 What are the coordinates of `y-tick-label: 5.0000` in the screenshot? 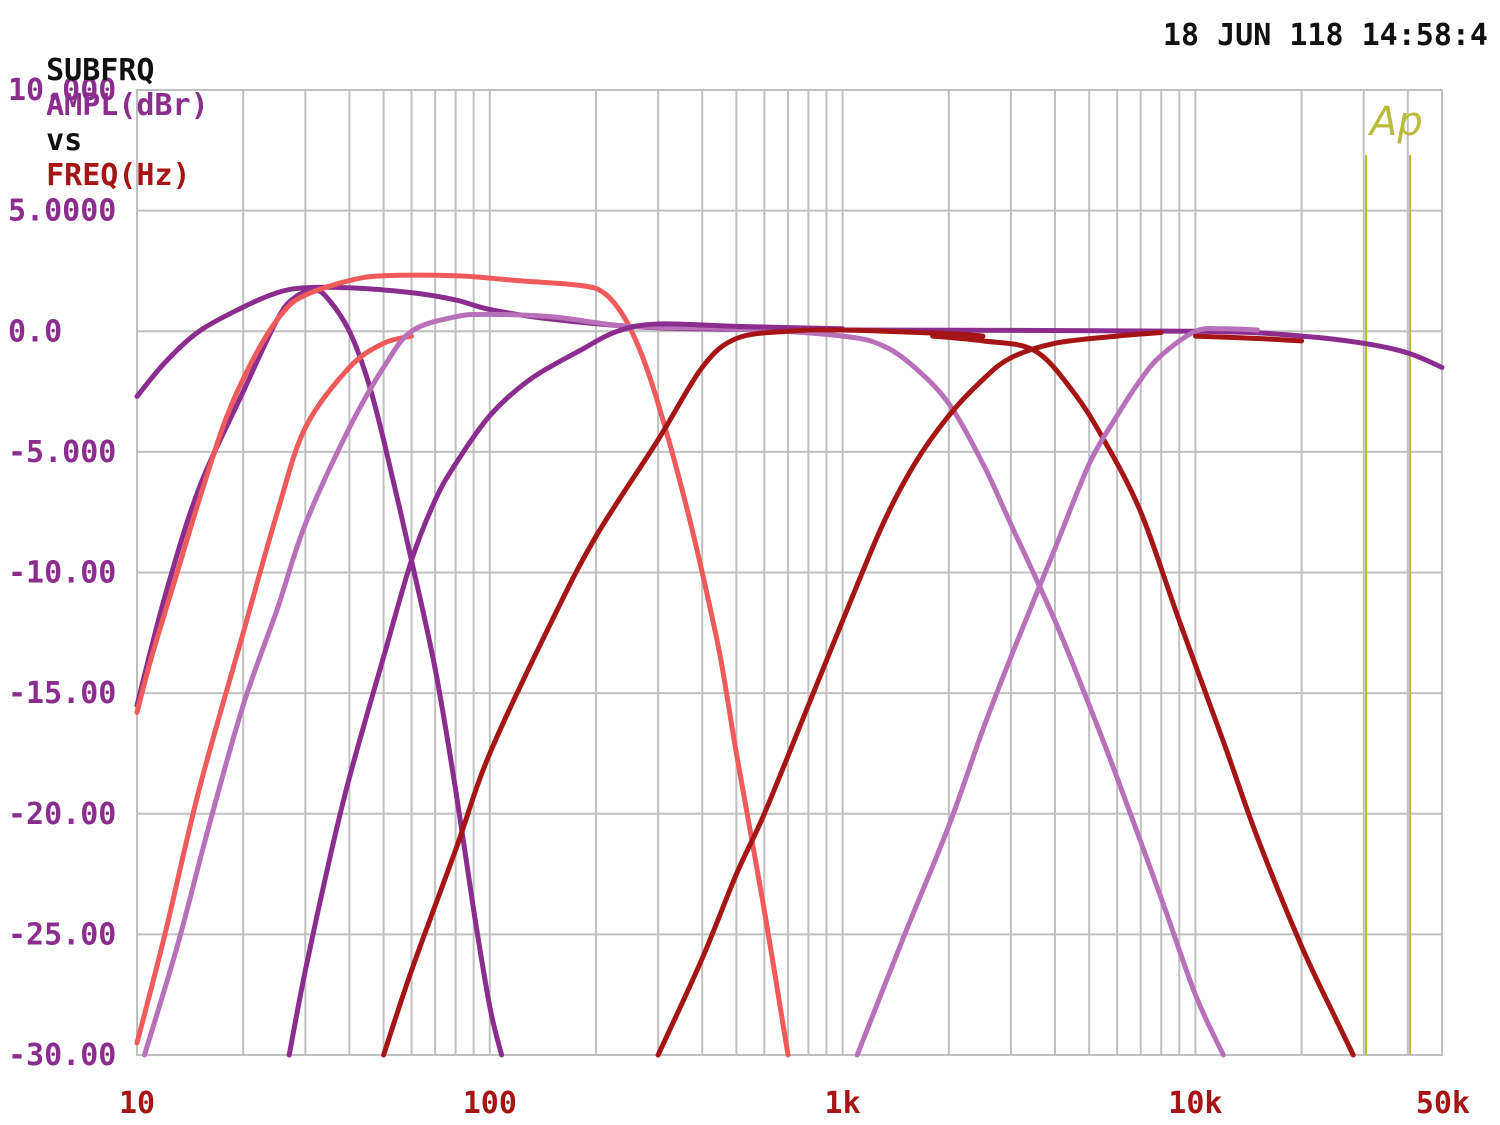 It's located at (62, 211).